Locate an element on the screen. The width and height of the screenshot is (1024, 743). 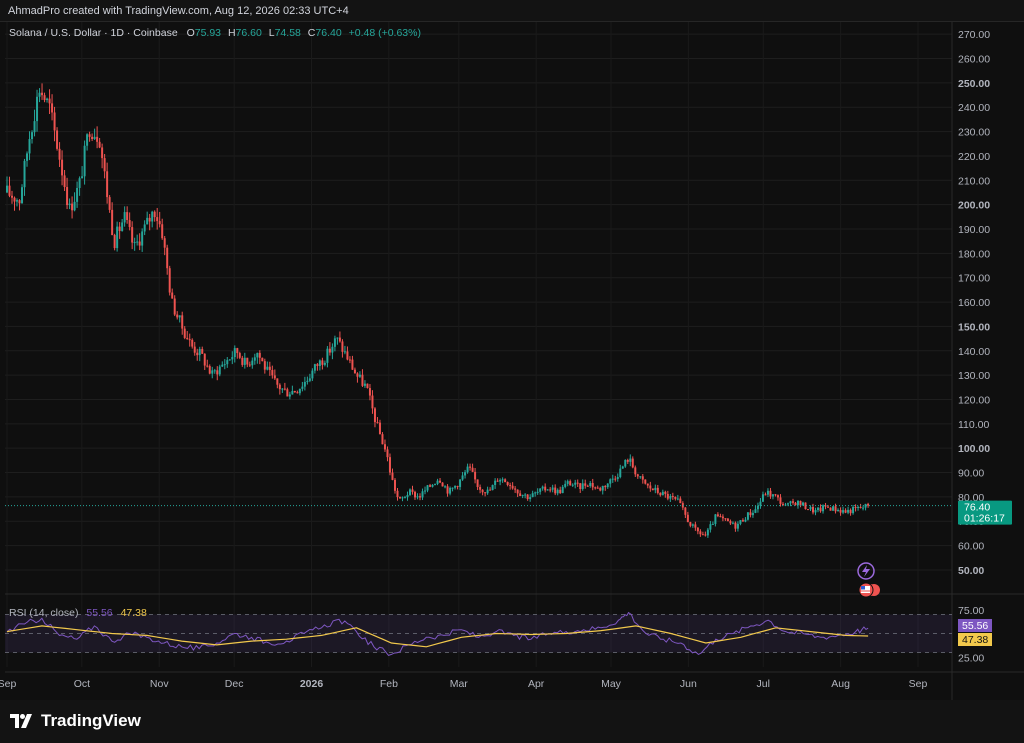
price-tick-label: 240.00 is located at coordinates (974, 108).